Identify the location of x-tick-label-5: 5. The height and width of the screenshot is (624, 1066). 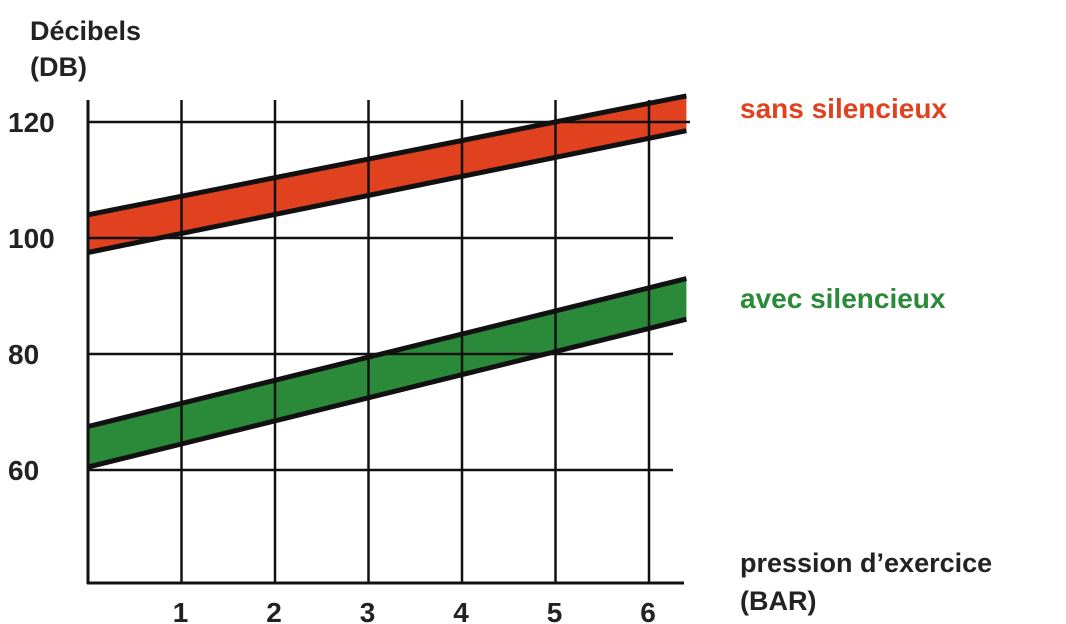
(555, 610).